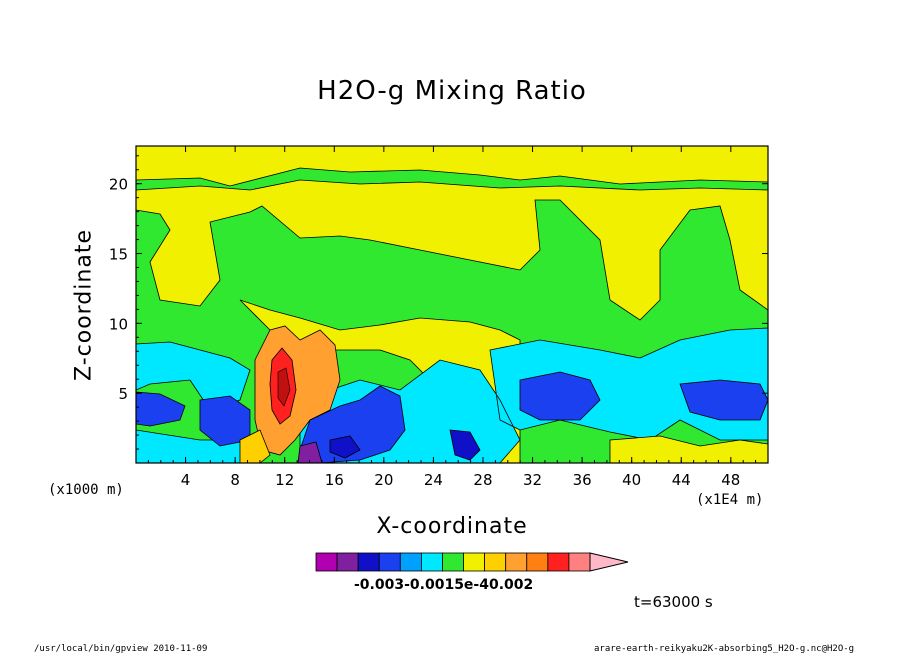  I want to click on x-tick-label: 48, so click(730, 480).